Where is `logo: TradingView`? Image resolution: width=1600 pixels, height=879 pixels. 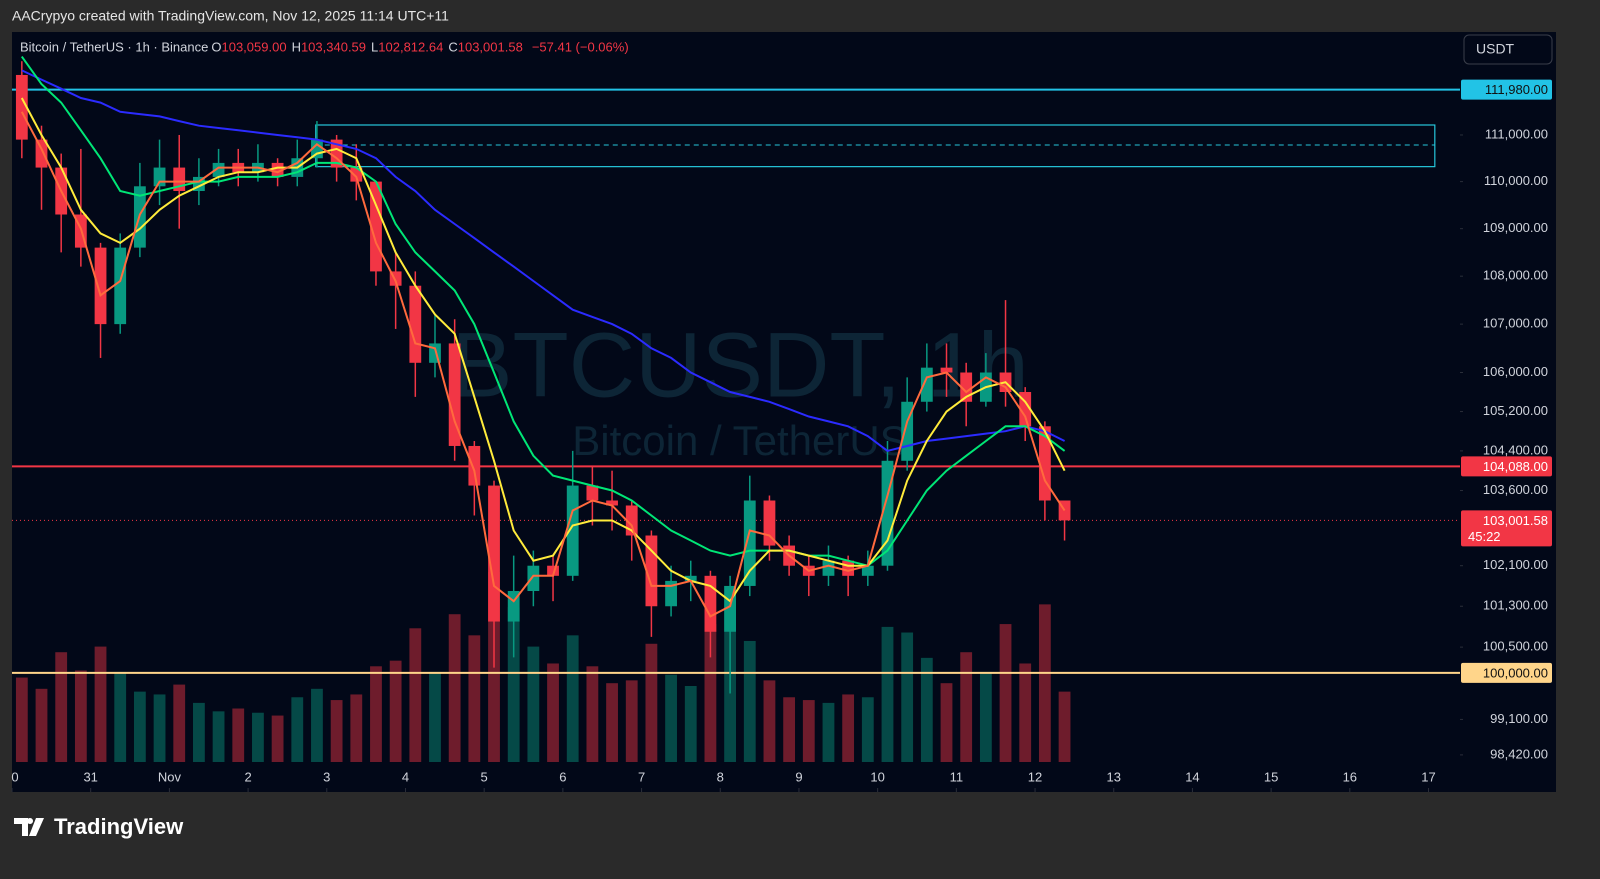 logo: TradingView is located at coordinates (99, 826).